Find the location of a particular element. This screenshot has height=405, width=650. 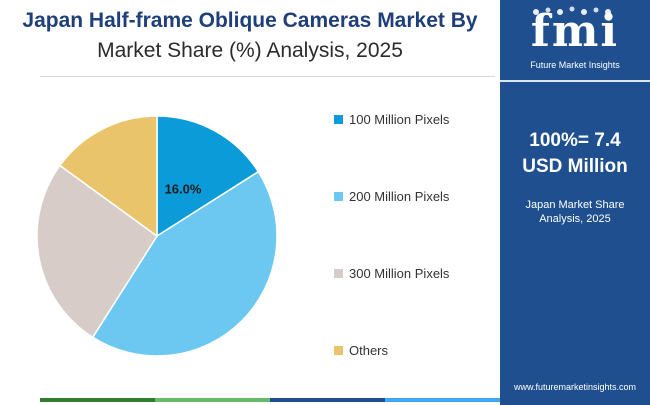

legend-item-others: Others is located at coordinates (361, 350).